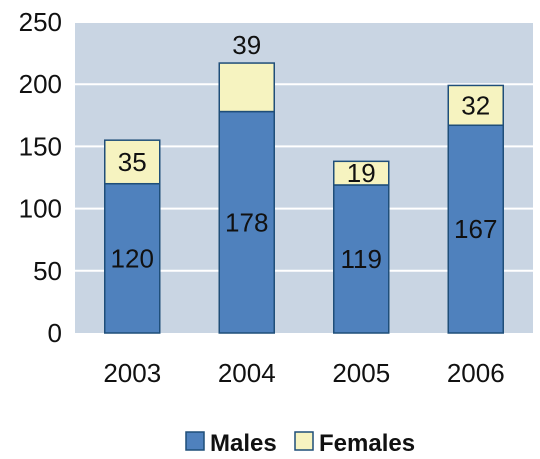 The height and width of the screenshot is (459, 540). What do you see at coordinates (47, 271) in the screenshot?
I see `y-tick-label: 50` at bounding box center [47, 271].